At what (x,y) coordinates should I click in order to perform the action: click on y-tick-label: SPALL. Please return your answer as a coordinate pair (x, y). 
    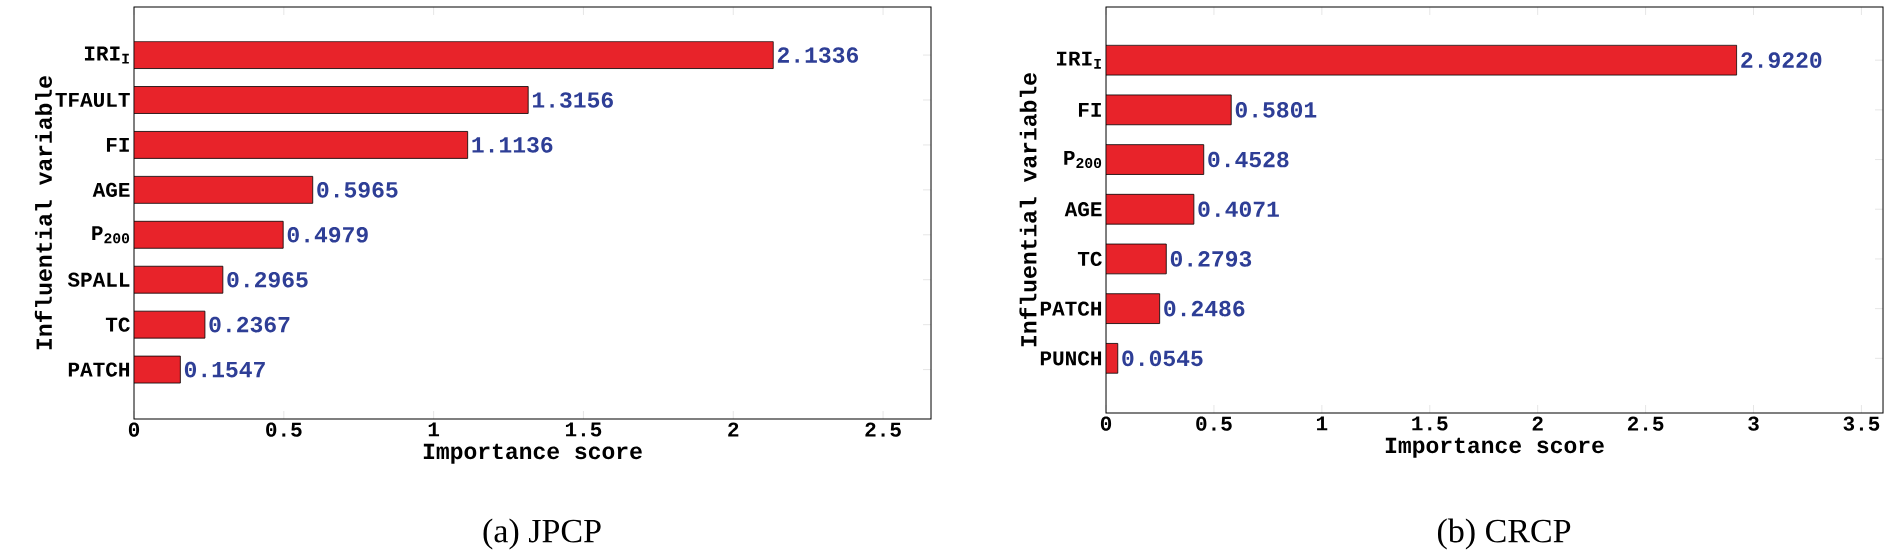
    Looking at the image, I should click on (98, 279).